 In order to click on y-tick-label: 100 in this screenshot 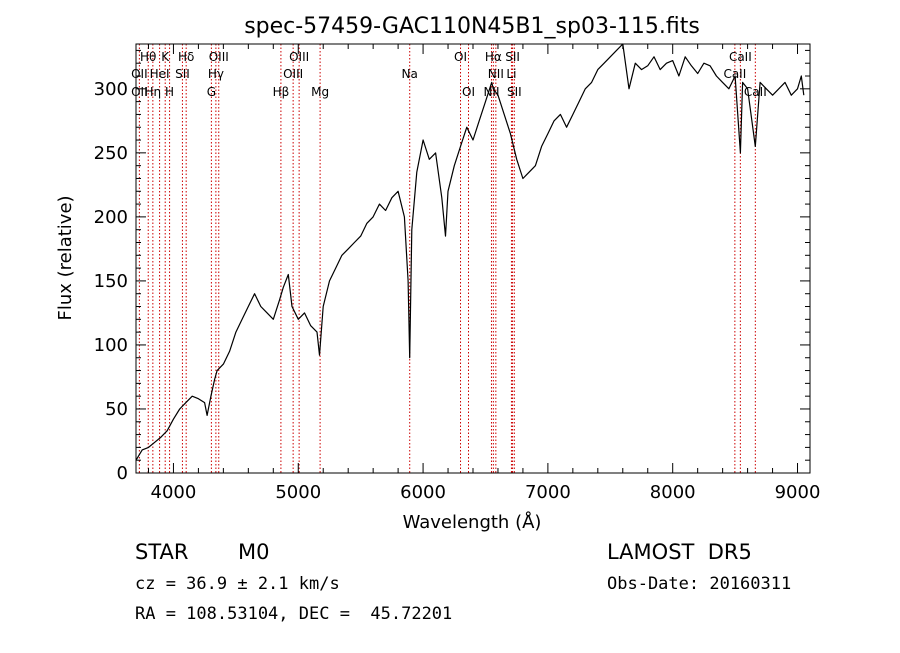, I will do `click(111, 345)`.